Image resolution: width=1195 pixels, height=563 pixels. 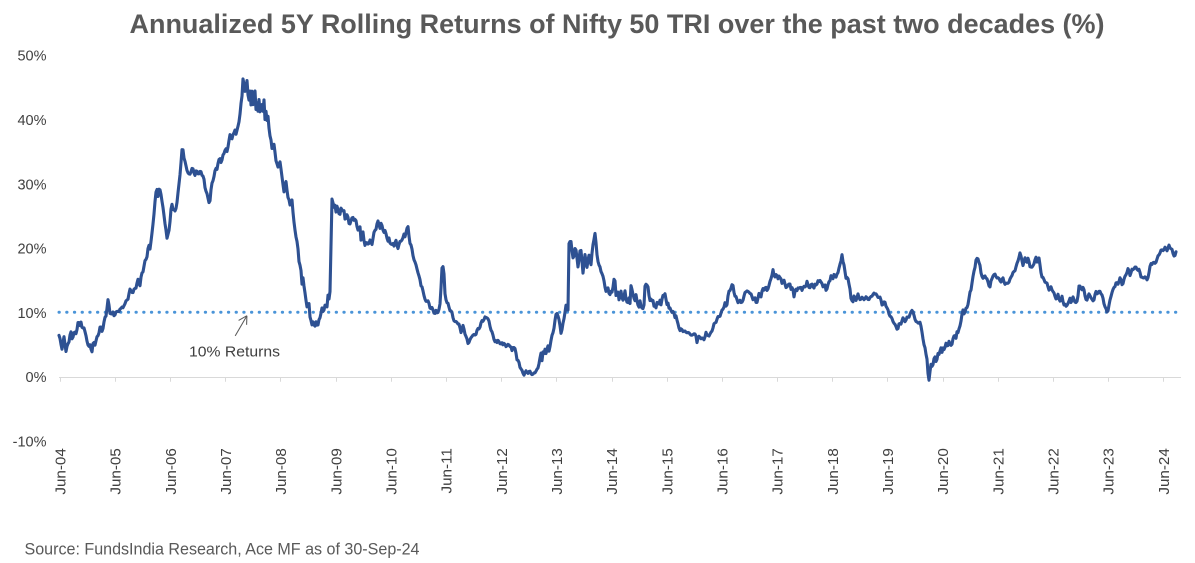 I want to click on svg-text: Jun-20, so click(x=943, y=471).